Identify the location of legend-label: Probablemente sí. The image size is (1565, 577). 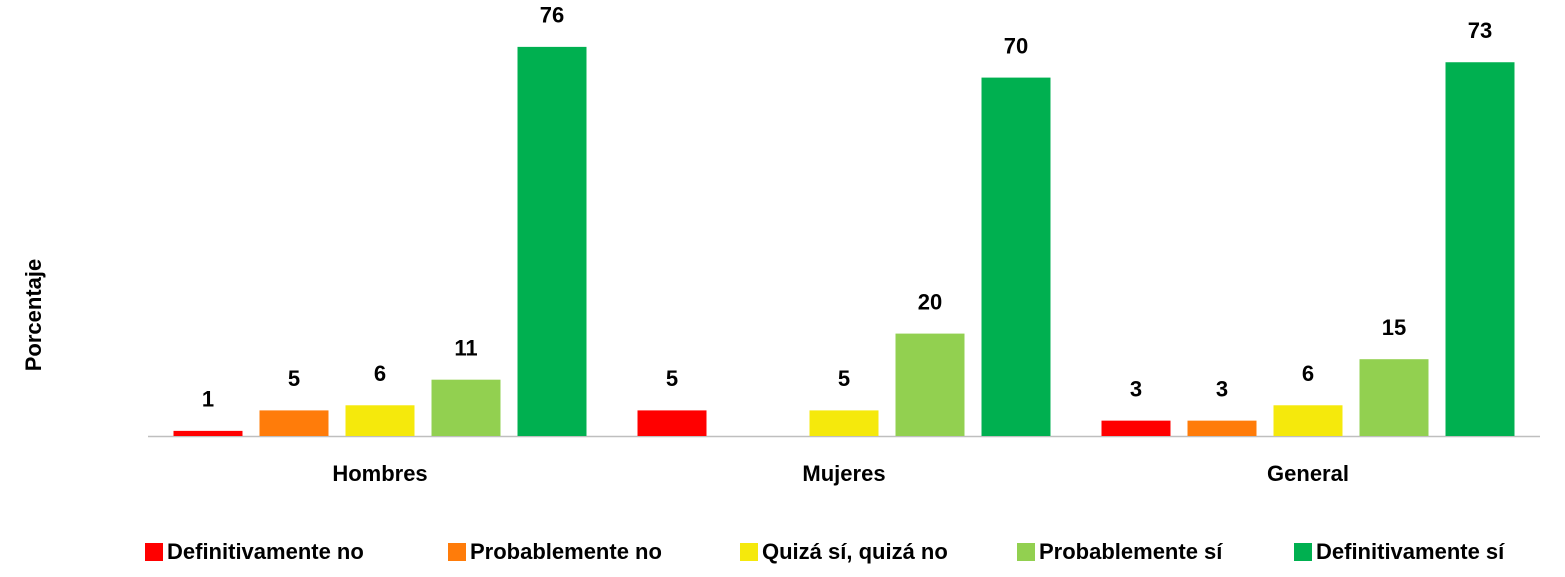
(1131, 551).